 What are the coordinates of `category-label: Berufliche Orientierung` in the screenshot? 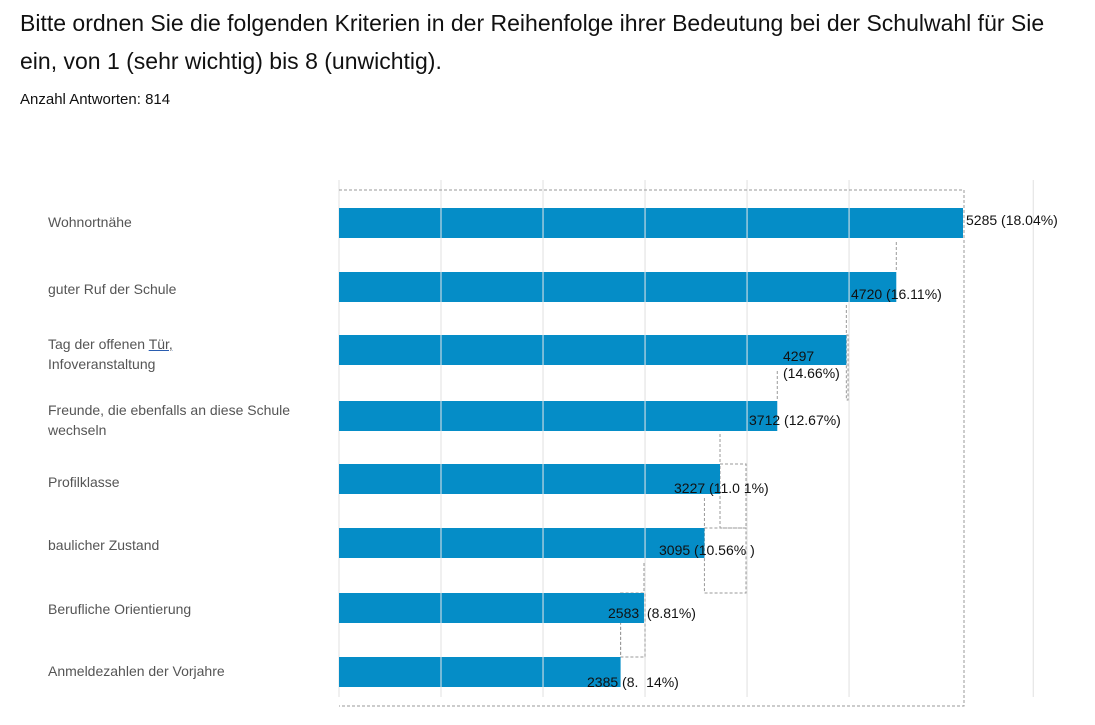 It's located at (120, 609).